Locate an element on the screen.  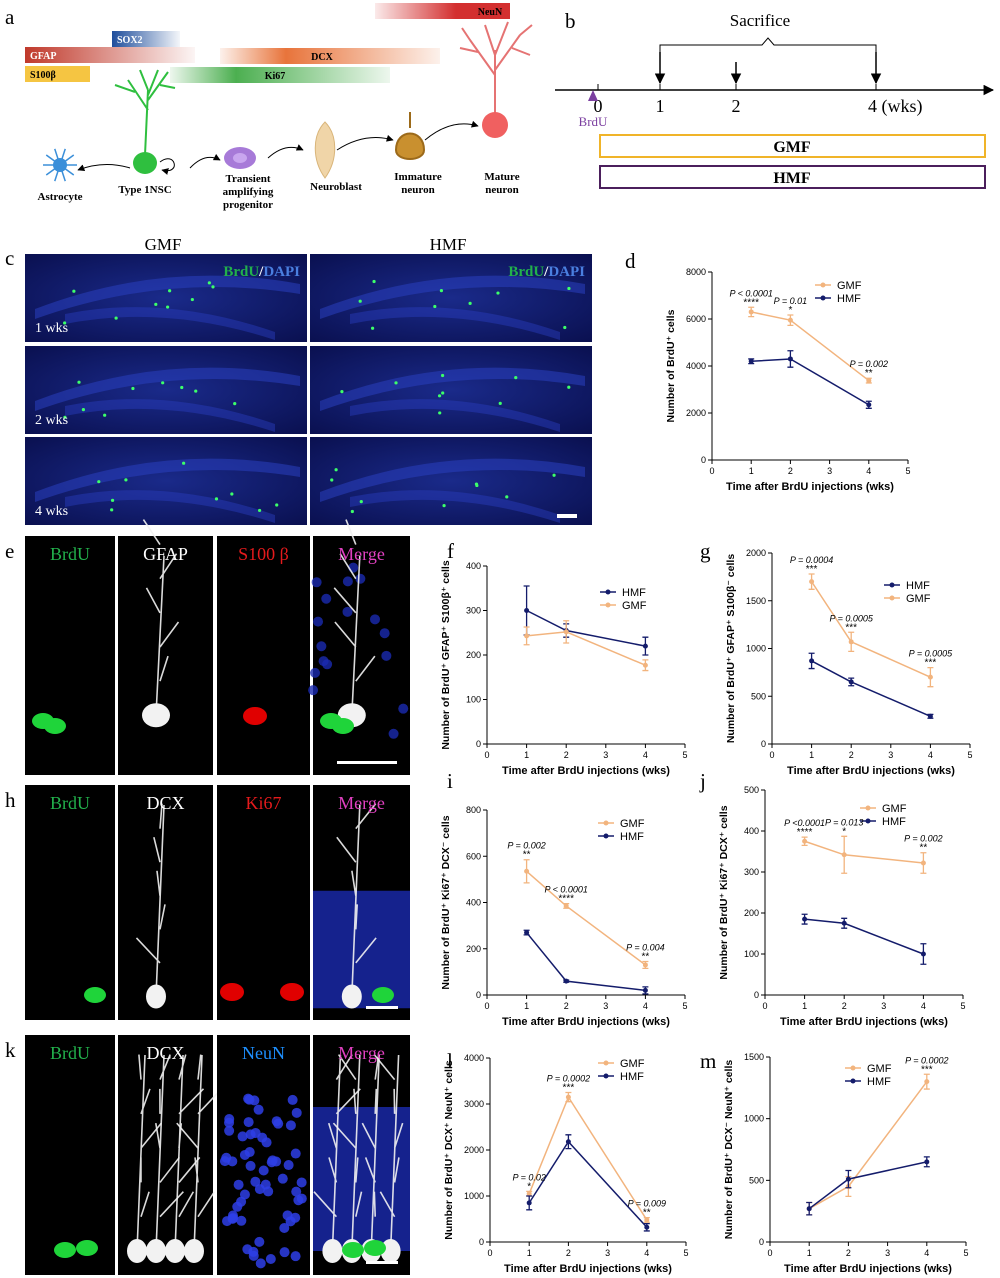
y-tick-label: 200 is located at coordinates (473, 655).